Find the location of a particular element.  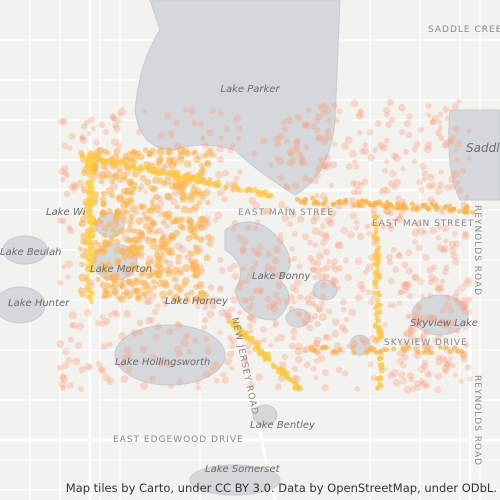

lake-label: Skyview Lake is located at coordinates (444, 323).